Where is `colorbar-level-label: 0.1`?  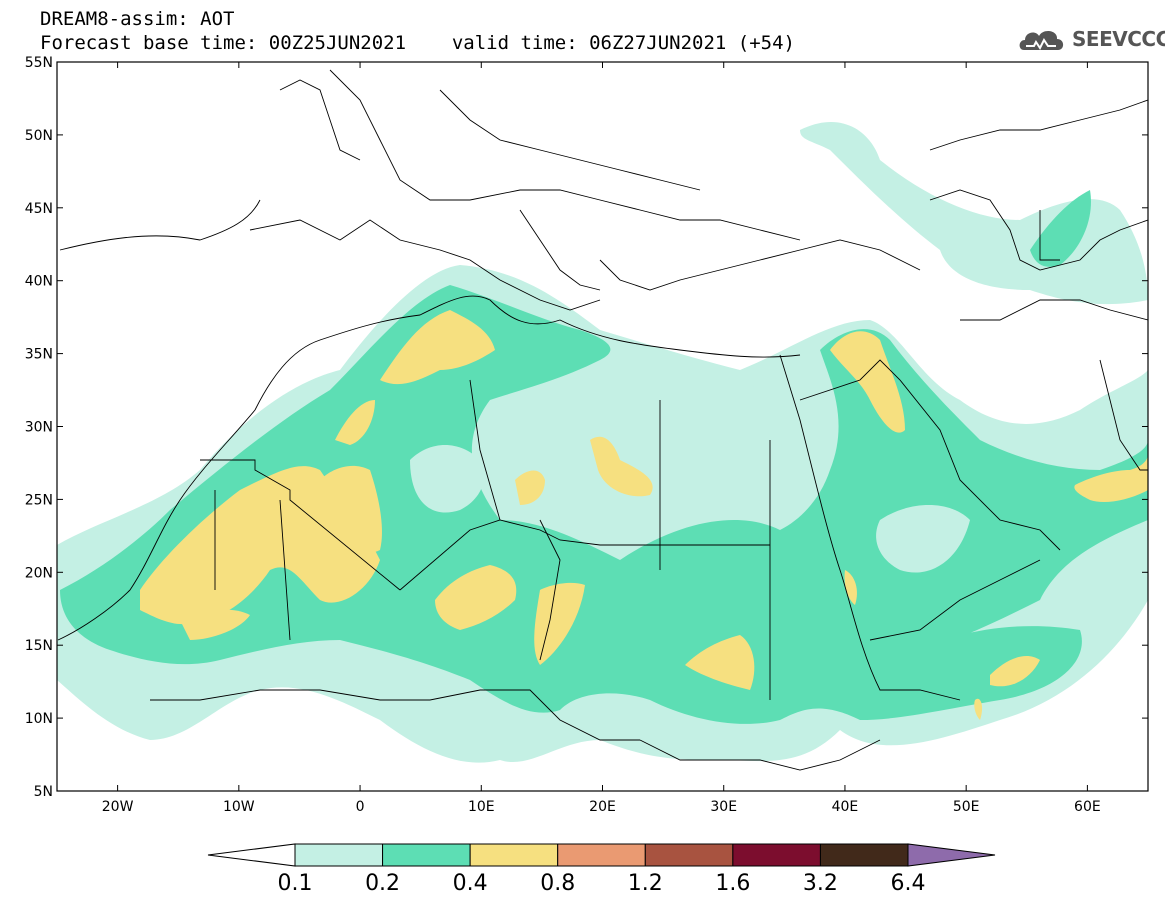
colorbar-level-label: 0.1 is located at coordinates (295, 883).